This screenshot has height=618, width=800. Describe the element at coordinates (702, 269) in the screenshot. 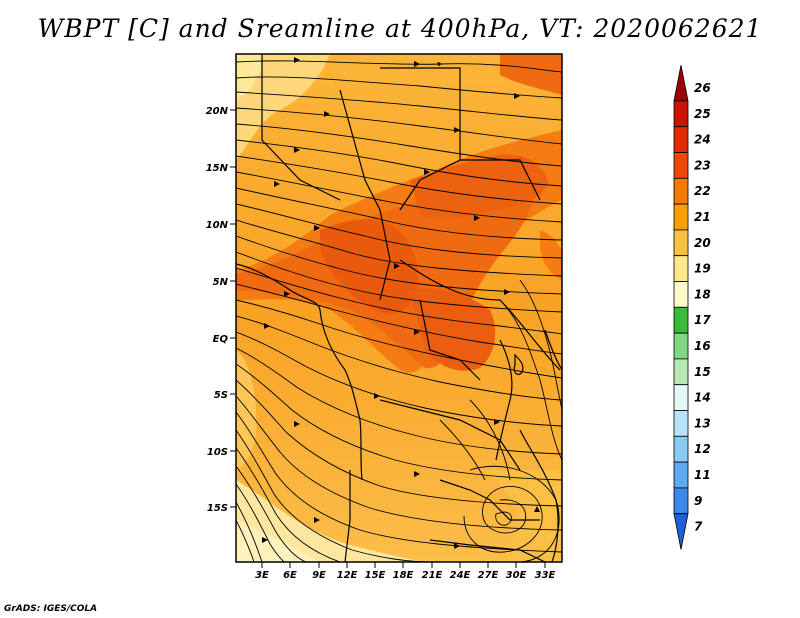

I see `colorbar-label: 19` at that location.